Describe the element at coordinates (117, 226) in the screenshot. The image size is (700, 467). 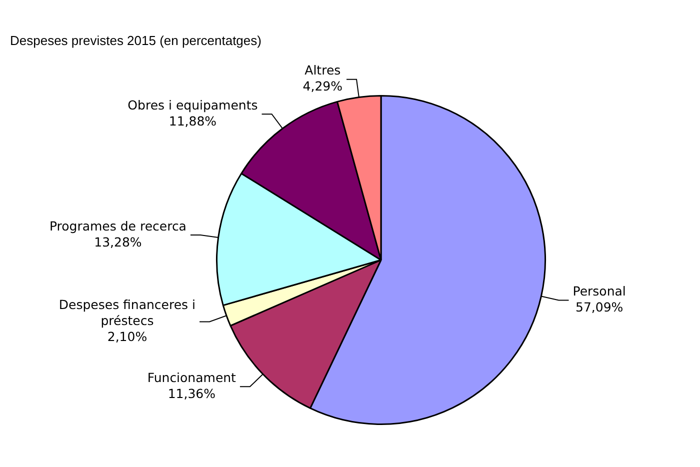
I see `slice-label: Programes de recerca` at that location.